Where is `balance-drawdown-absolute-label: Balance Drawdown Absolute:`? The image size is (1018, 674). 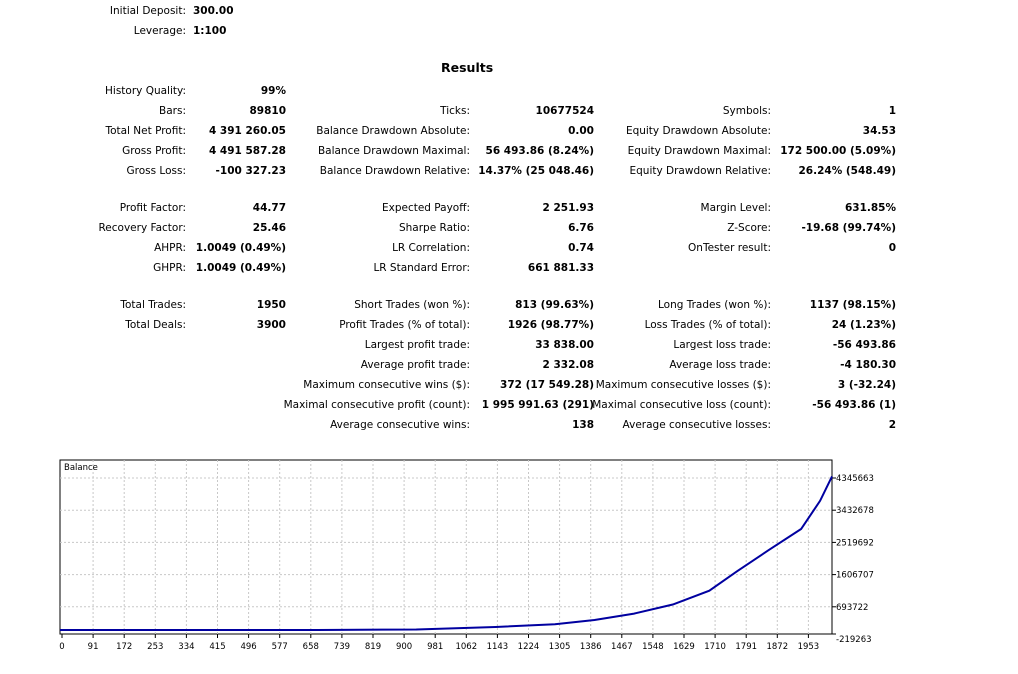 balance-drawdown-absolute-label: Balance Drawdown Absolute: is located at coordinates (393, 131).